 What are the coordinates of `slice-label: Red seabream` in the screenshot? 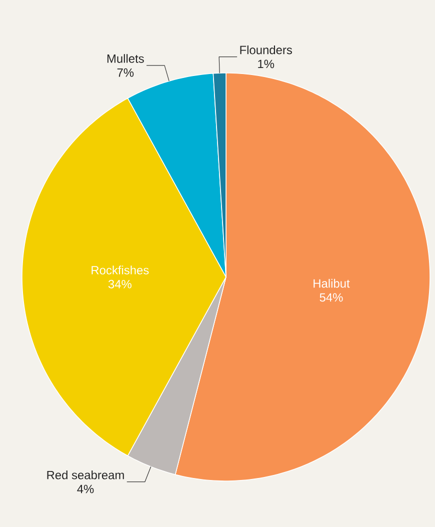 It's located at (85, 475).